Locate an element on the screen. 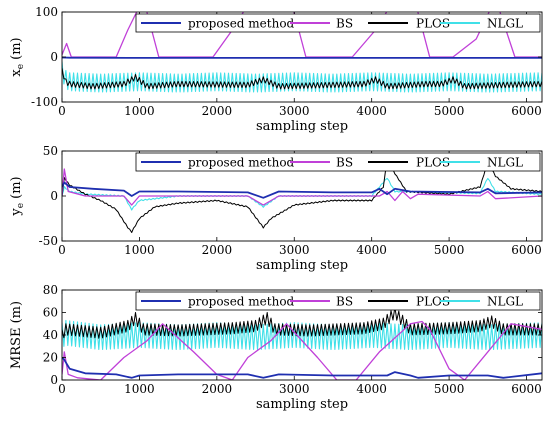 This screenshot has width=550, height=422. y-axis-label: xe (m) is located at coordinates (17, 56).